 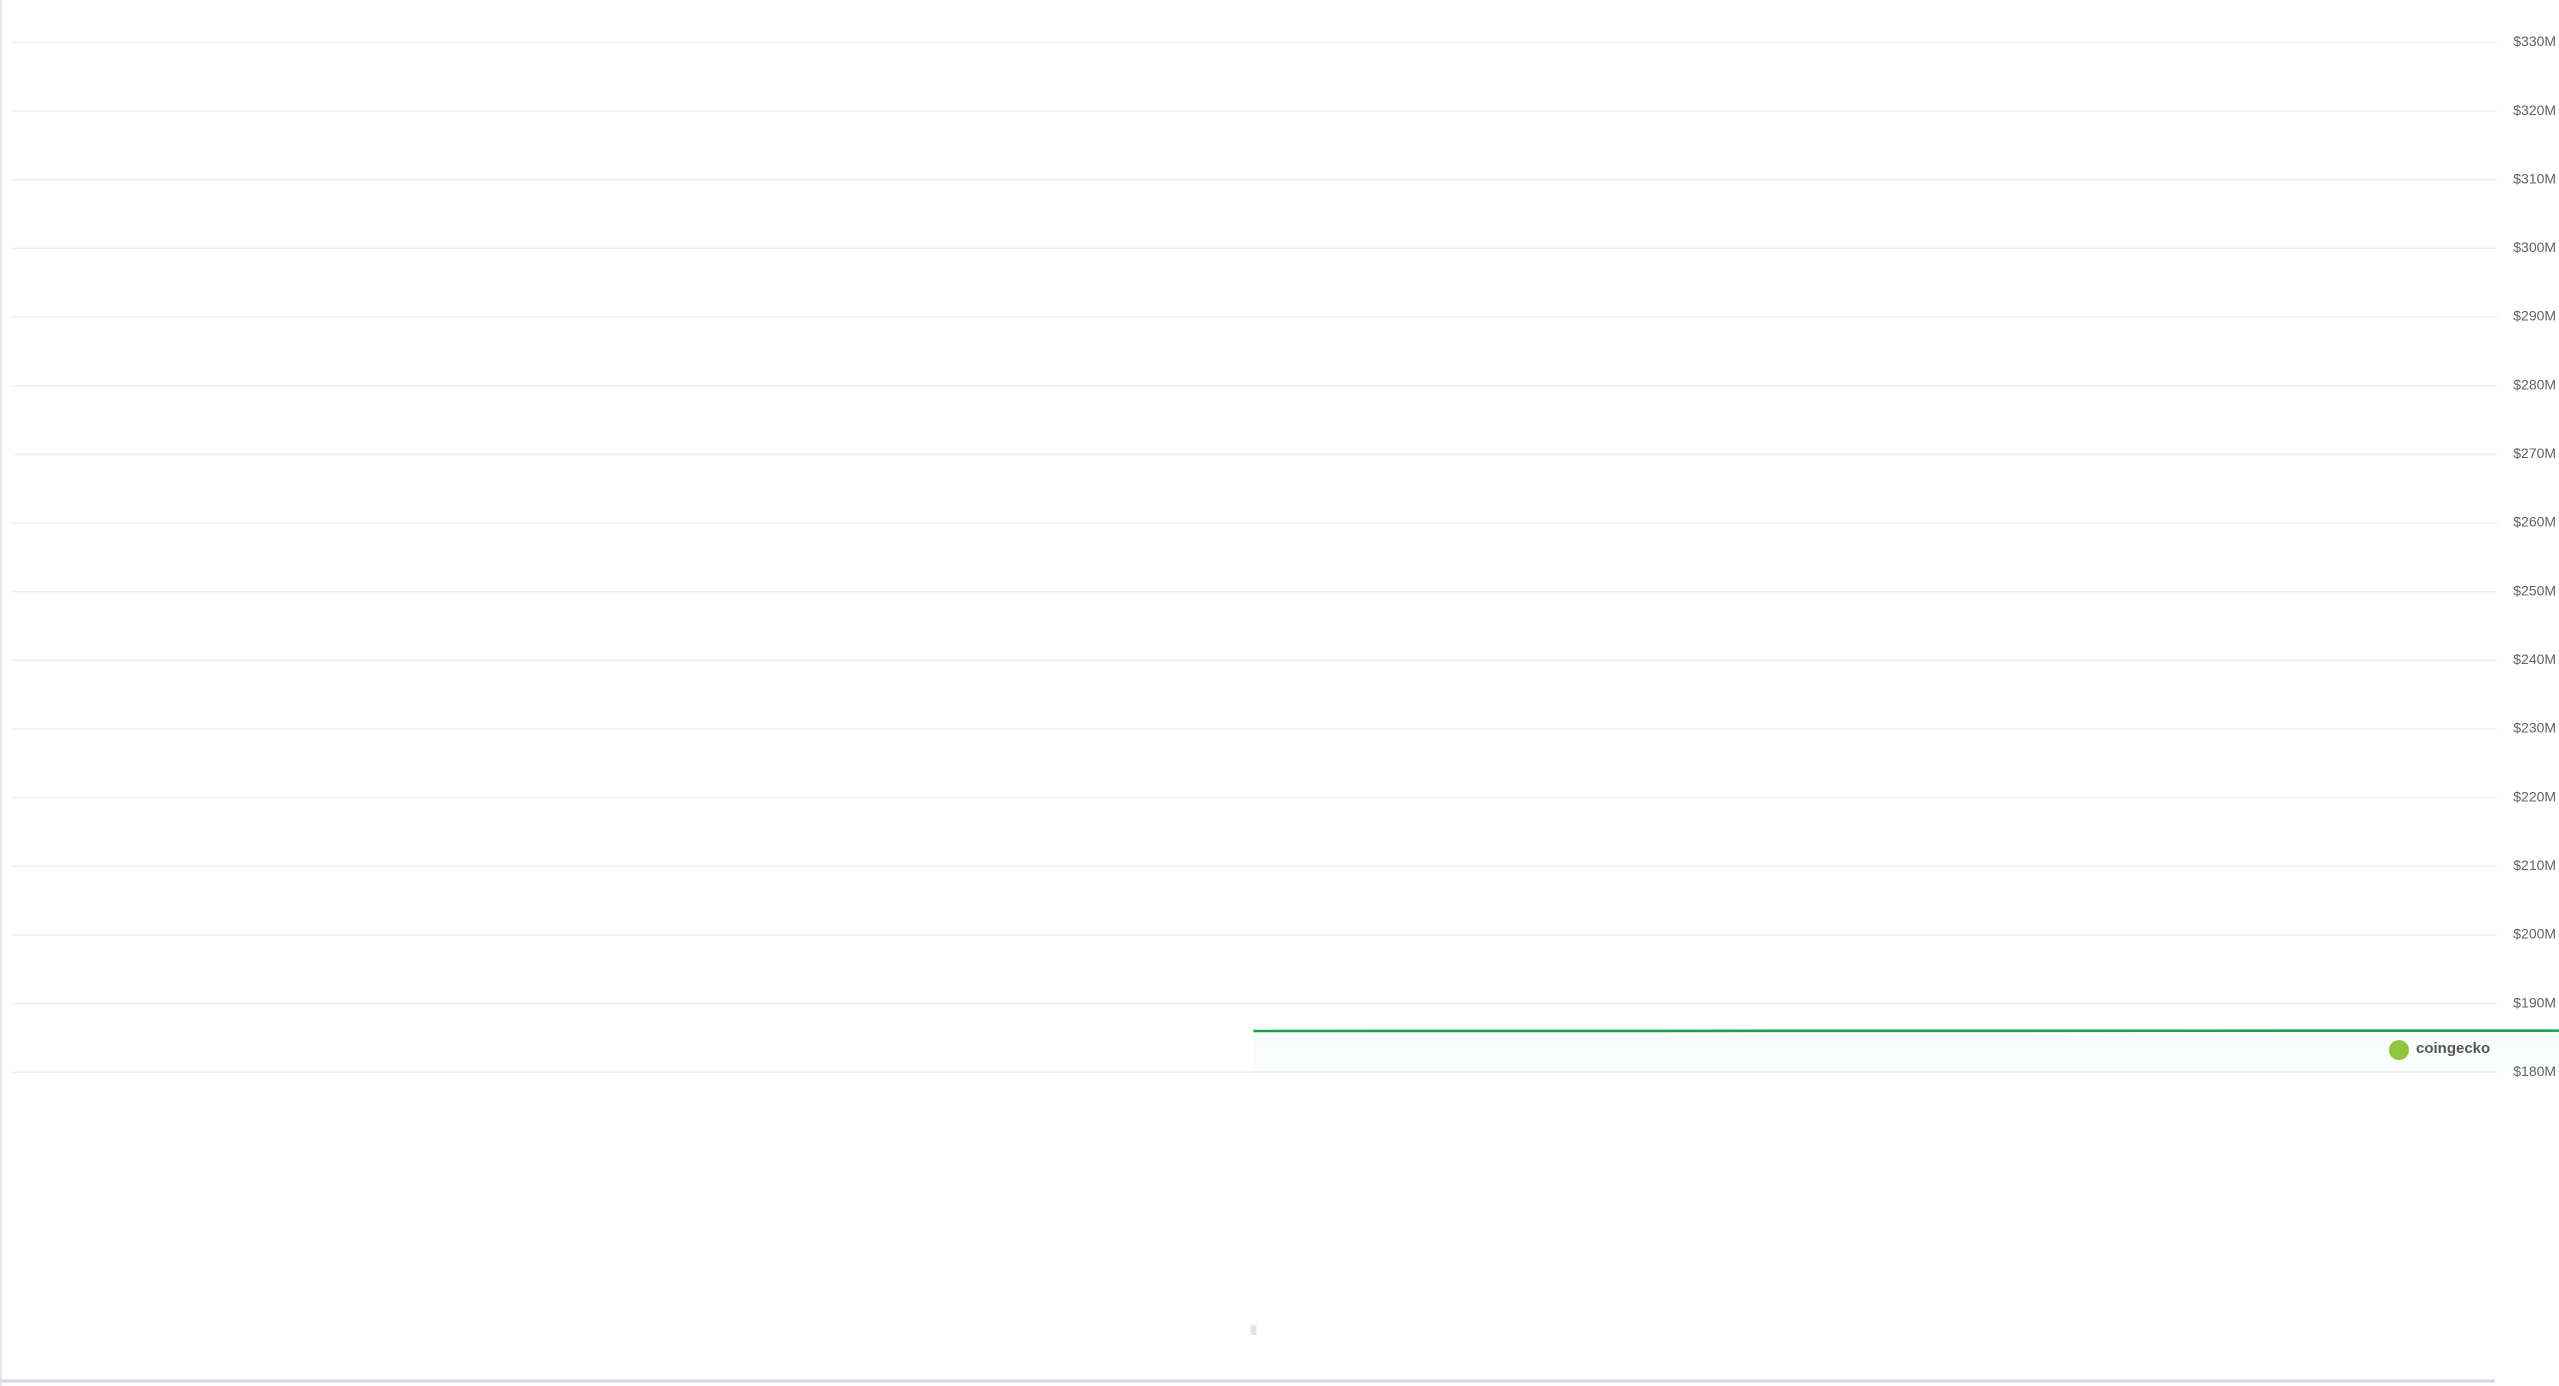 I want to click on y-tick-label: $200M, so click(x=2534, y=934).